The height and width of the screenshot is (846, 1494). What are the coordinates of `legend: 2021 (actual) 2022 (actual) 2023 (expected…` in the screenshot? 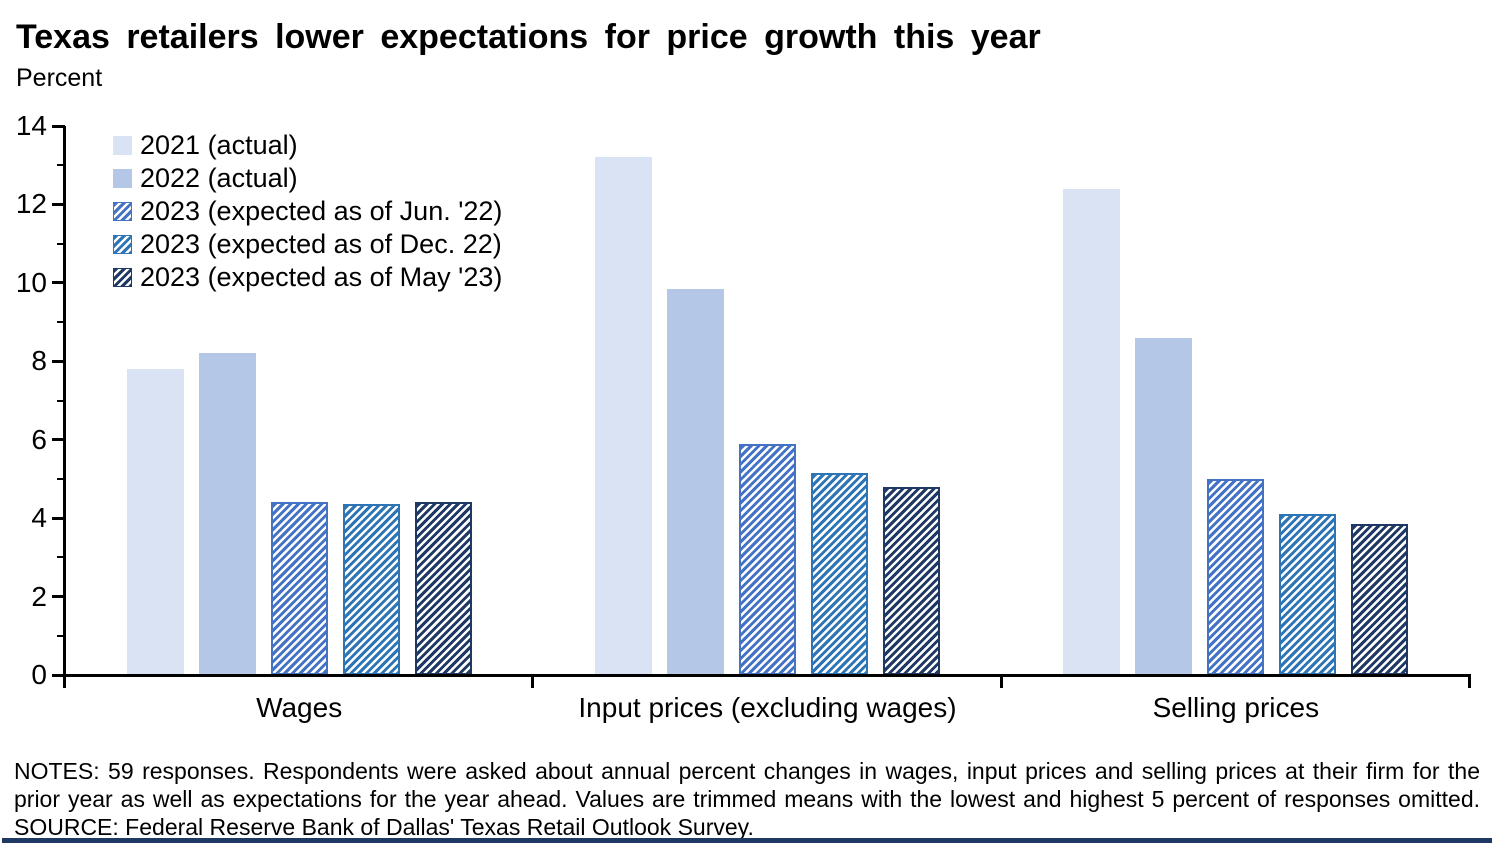 It's located at (307, 211).